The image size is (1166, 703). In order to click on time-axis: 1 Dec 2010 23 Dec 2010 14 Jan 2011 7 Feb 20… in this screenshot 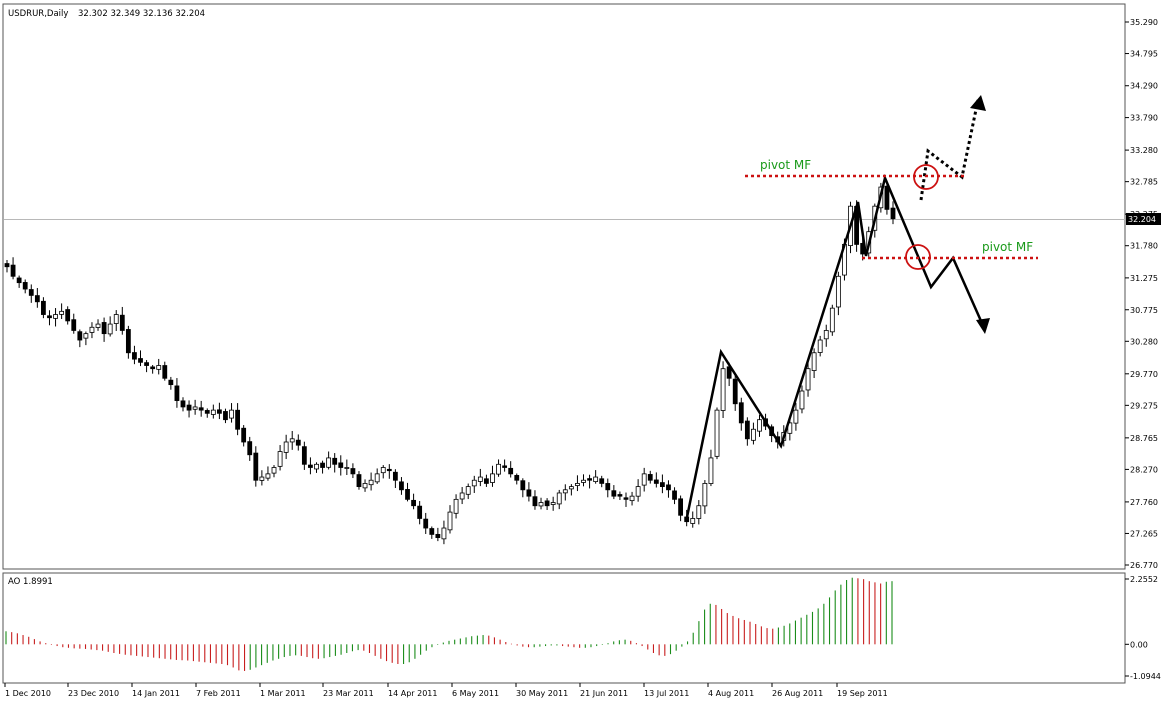, I will do `click(446, 690)`.